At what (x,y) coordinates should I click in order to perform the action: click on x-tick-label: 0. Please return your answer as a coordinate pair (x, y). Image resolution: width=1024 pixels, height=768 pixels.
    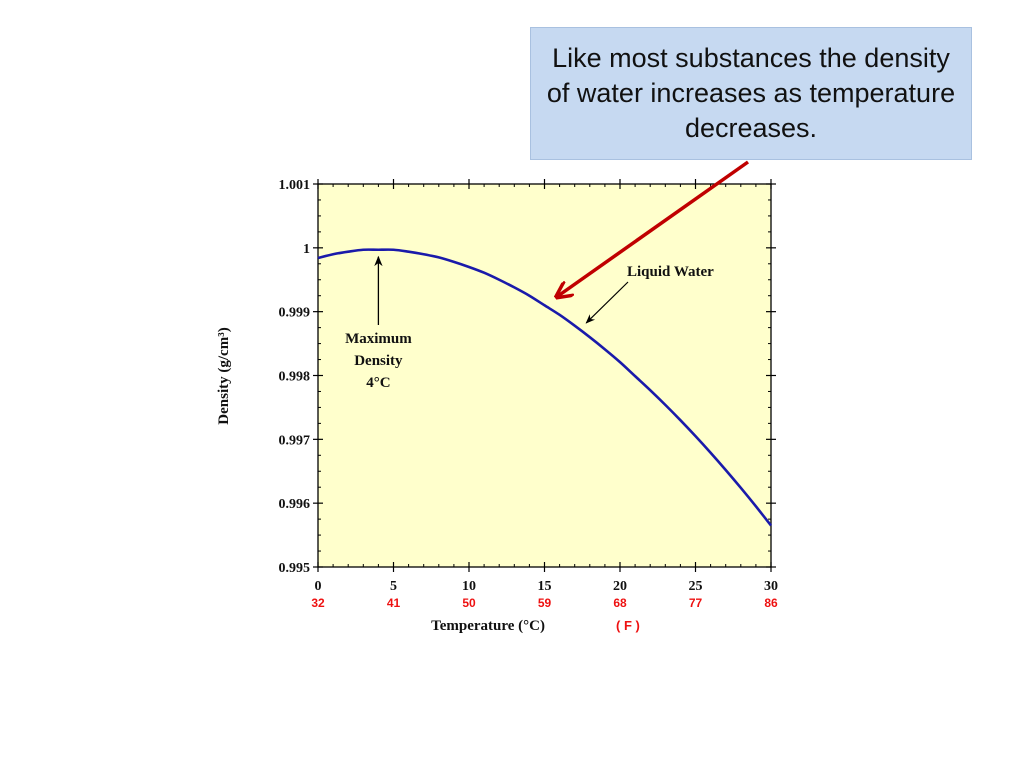
    Looking at the image, I should click on (318, 586).